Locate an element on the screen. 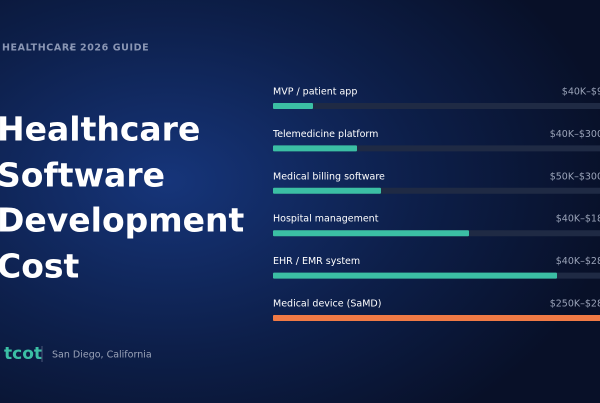  logo: tcot is located at coordinates (23, 354).